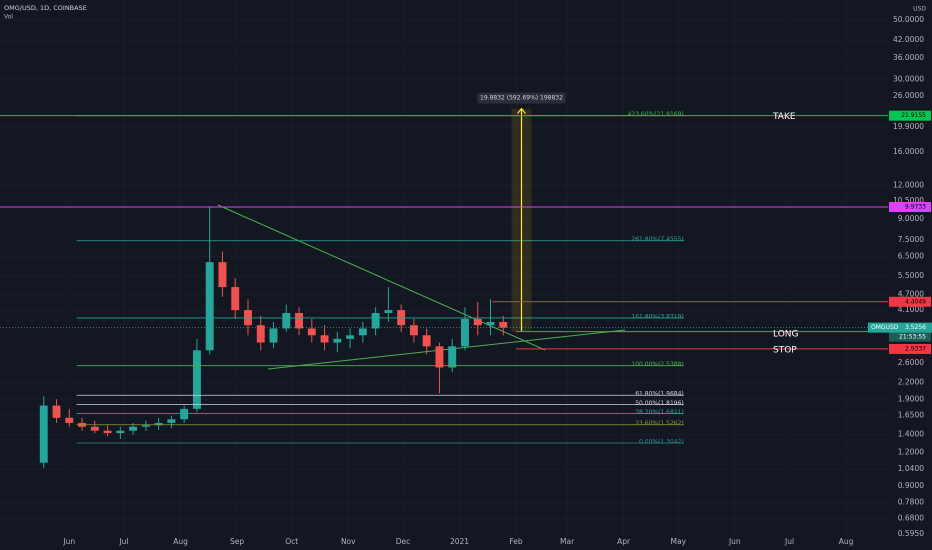 This screenshot has height=550, width=932. What do you see at coordinates (403, 541) in the screenshot?
I see `x-tick-label: Dec` at bounding box center [403, 541].